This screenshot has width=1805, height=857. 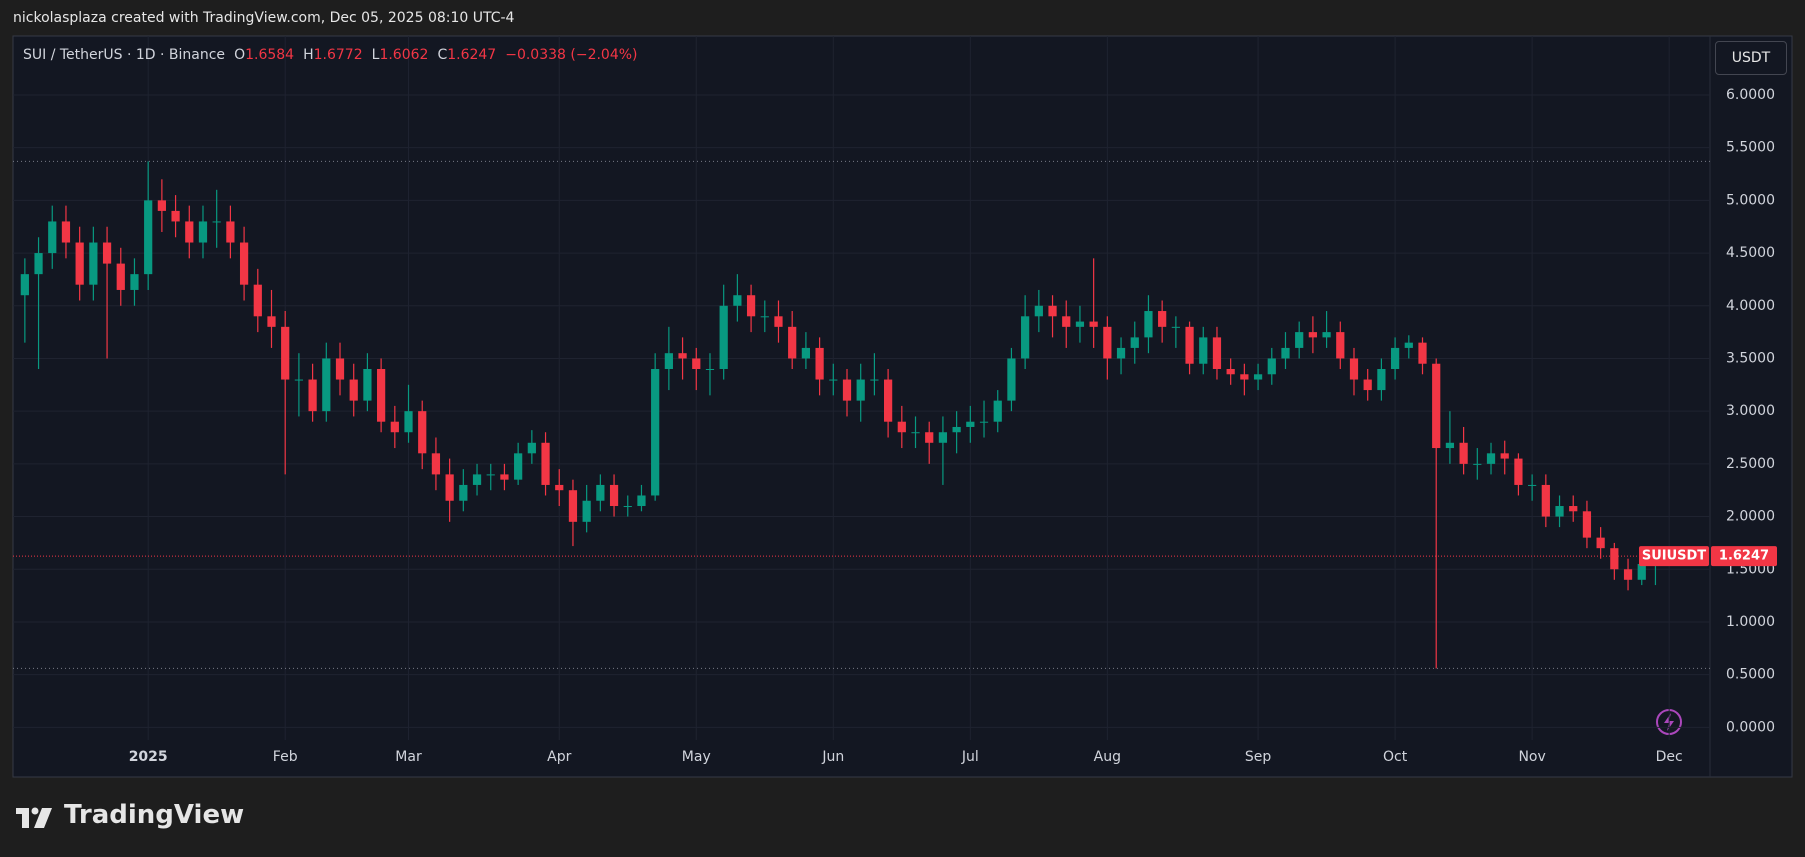 What do you see at coordinates (404, 55) in the screenshot?
I see `ohlc-value: 1.6062` at bounding box center [404, 55].